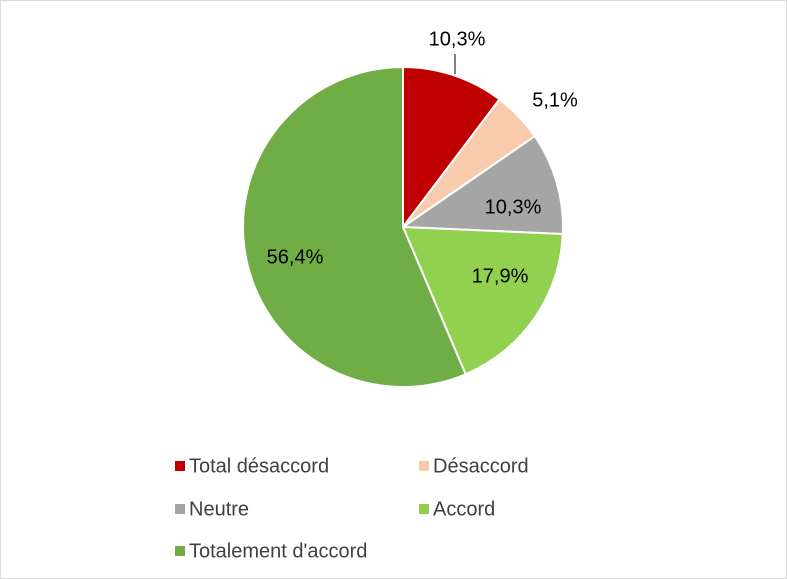  Describe the element at coordinates (278, 551) in the screenshot. I see `legend-label: Totalement d'accord` at that location.